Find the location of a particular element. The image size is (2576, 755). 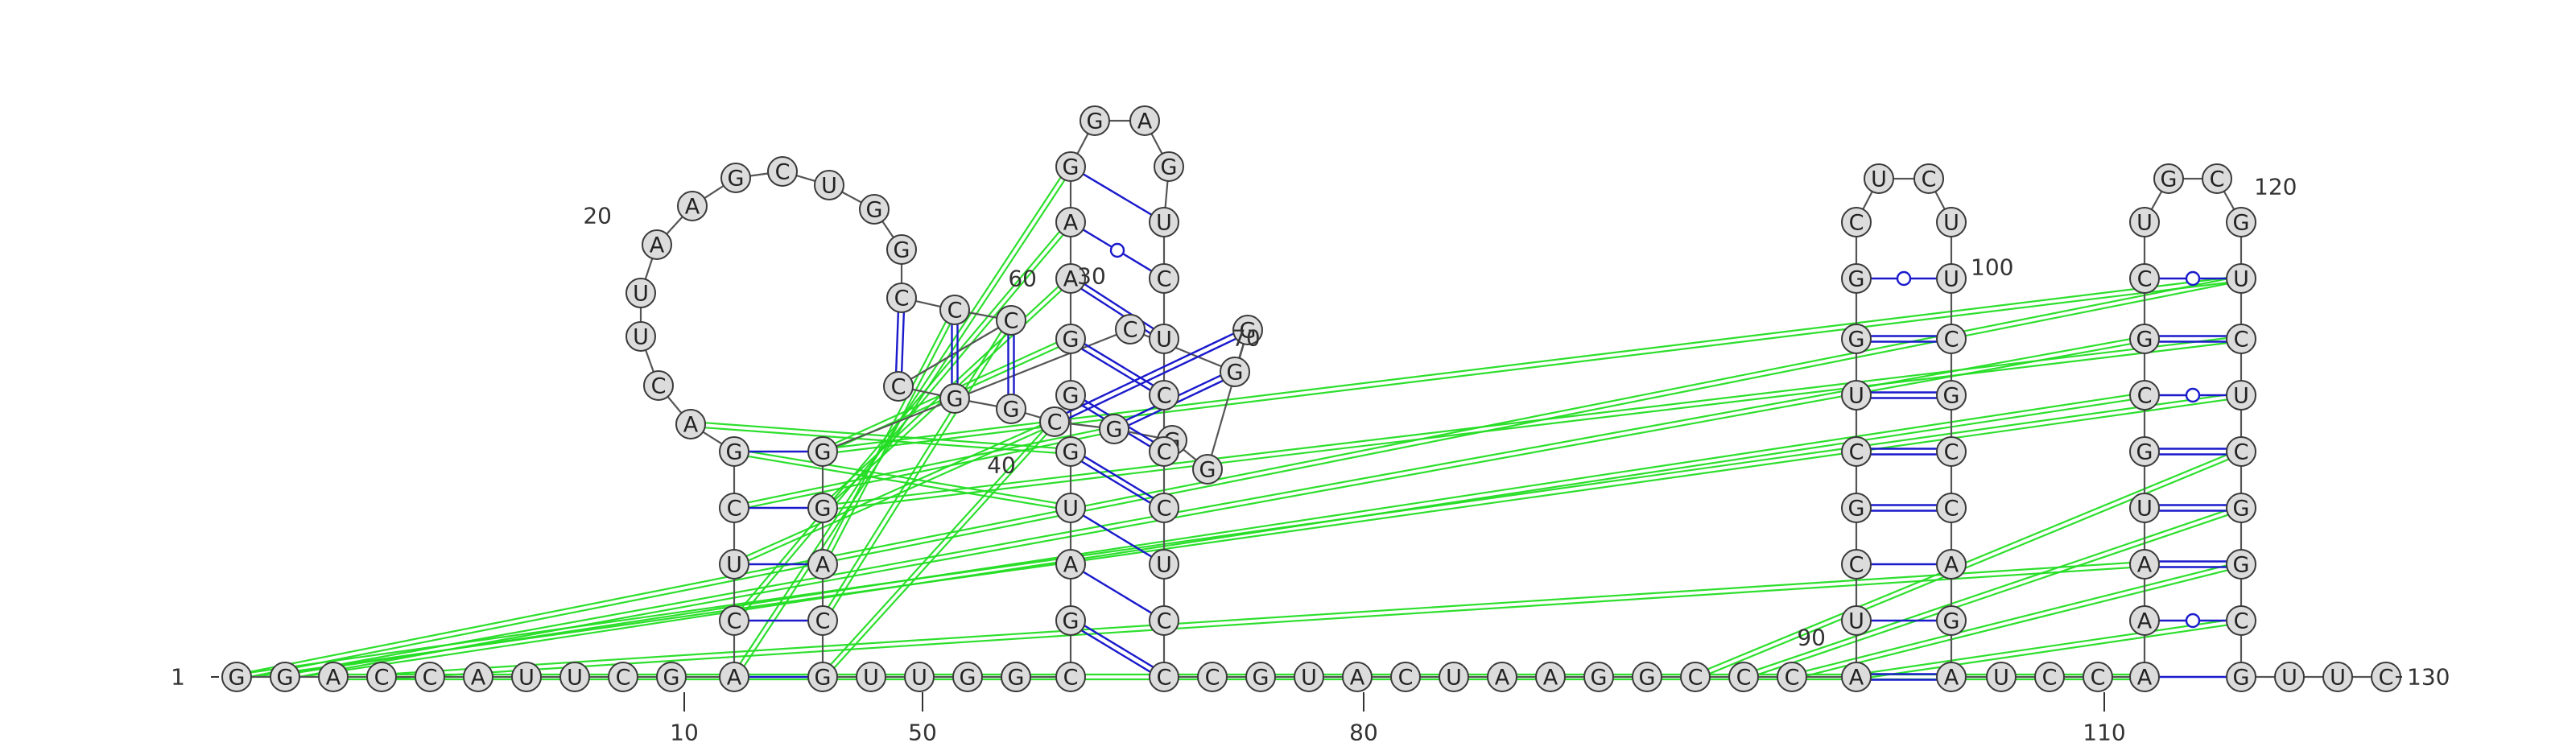

nucleotide-3: A is located at coordinates (333, 677).